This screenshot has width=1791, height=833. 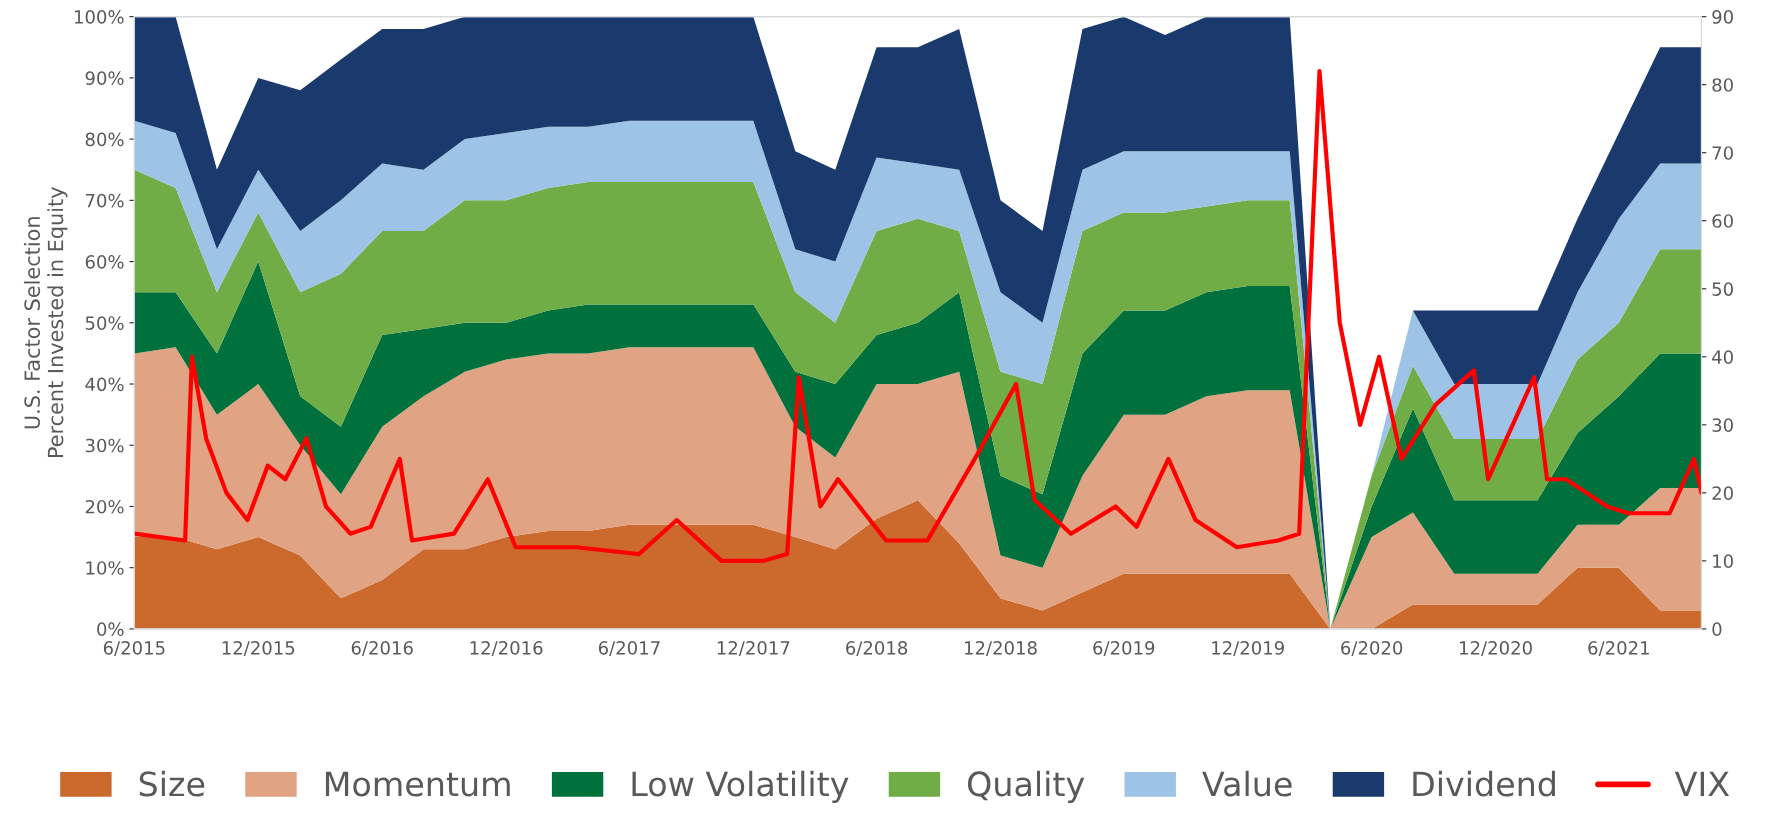 I want to click on y-tick-label: 40%, so click(x=104, y=384).